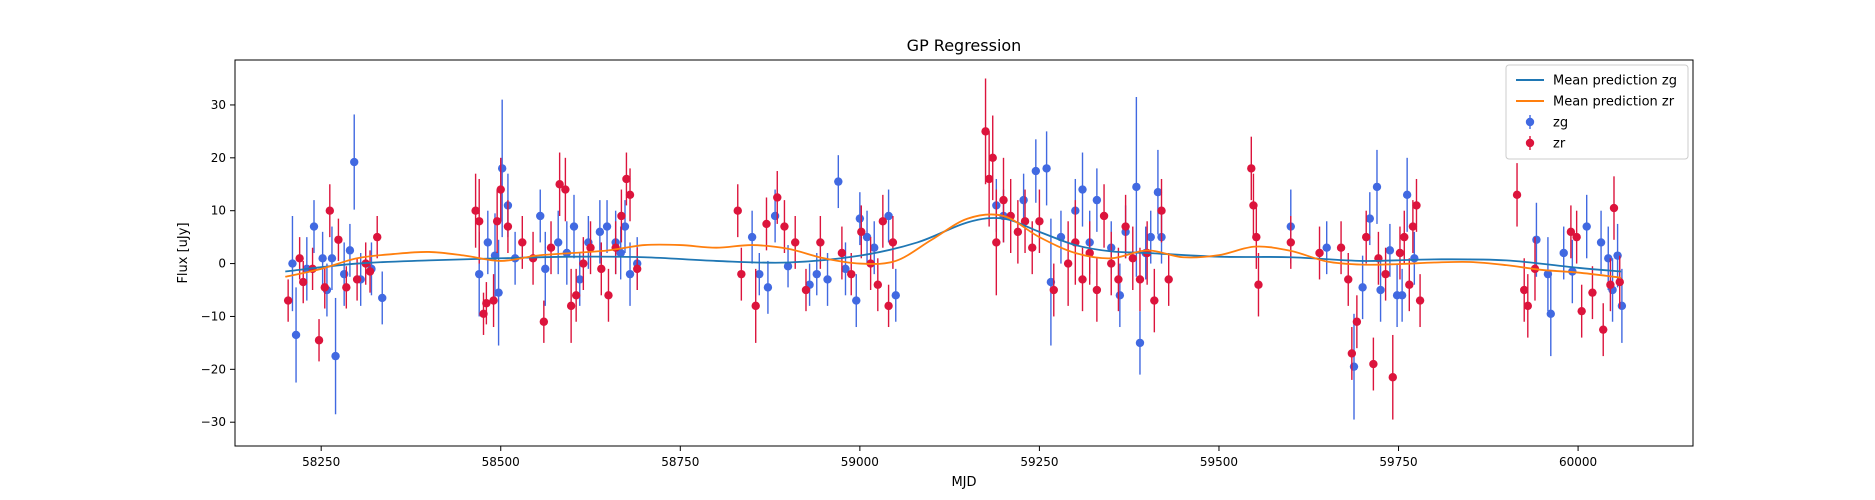 The height and width of the screenshot is (500, 1875). What do you see at coordinates (953, 245) in the screenshot?
I see `line-mean-prediction-zg` at bounding box center [953, 245].